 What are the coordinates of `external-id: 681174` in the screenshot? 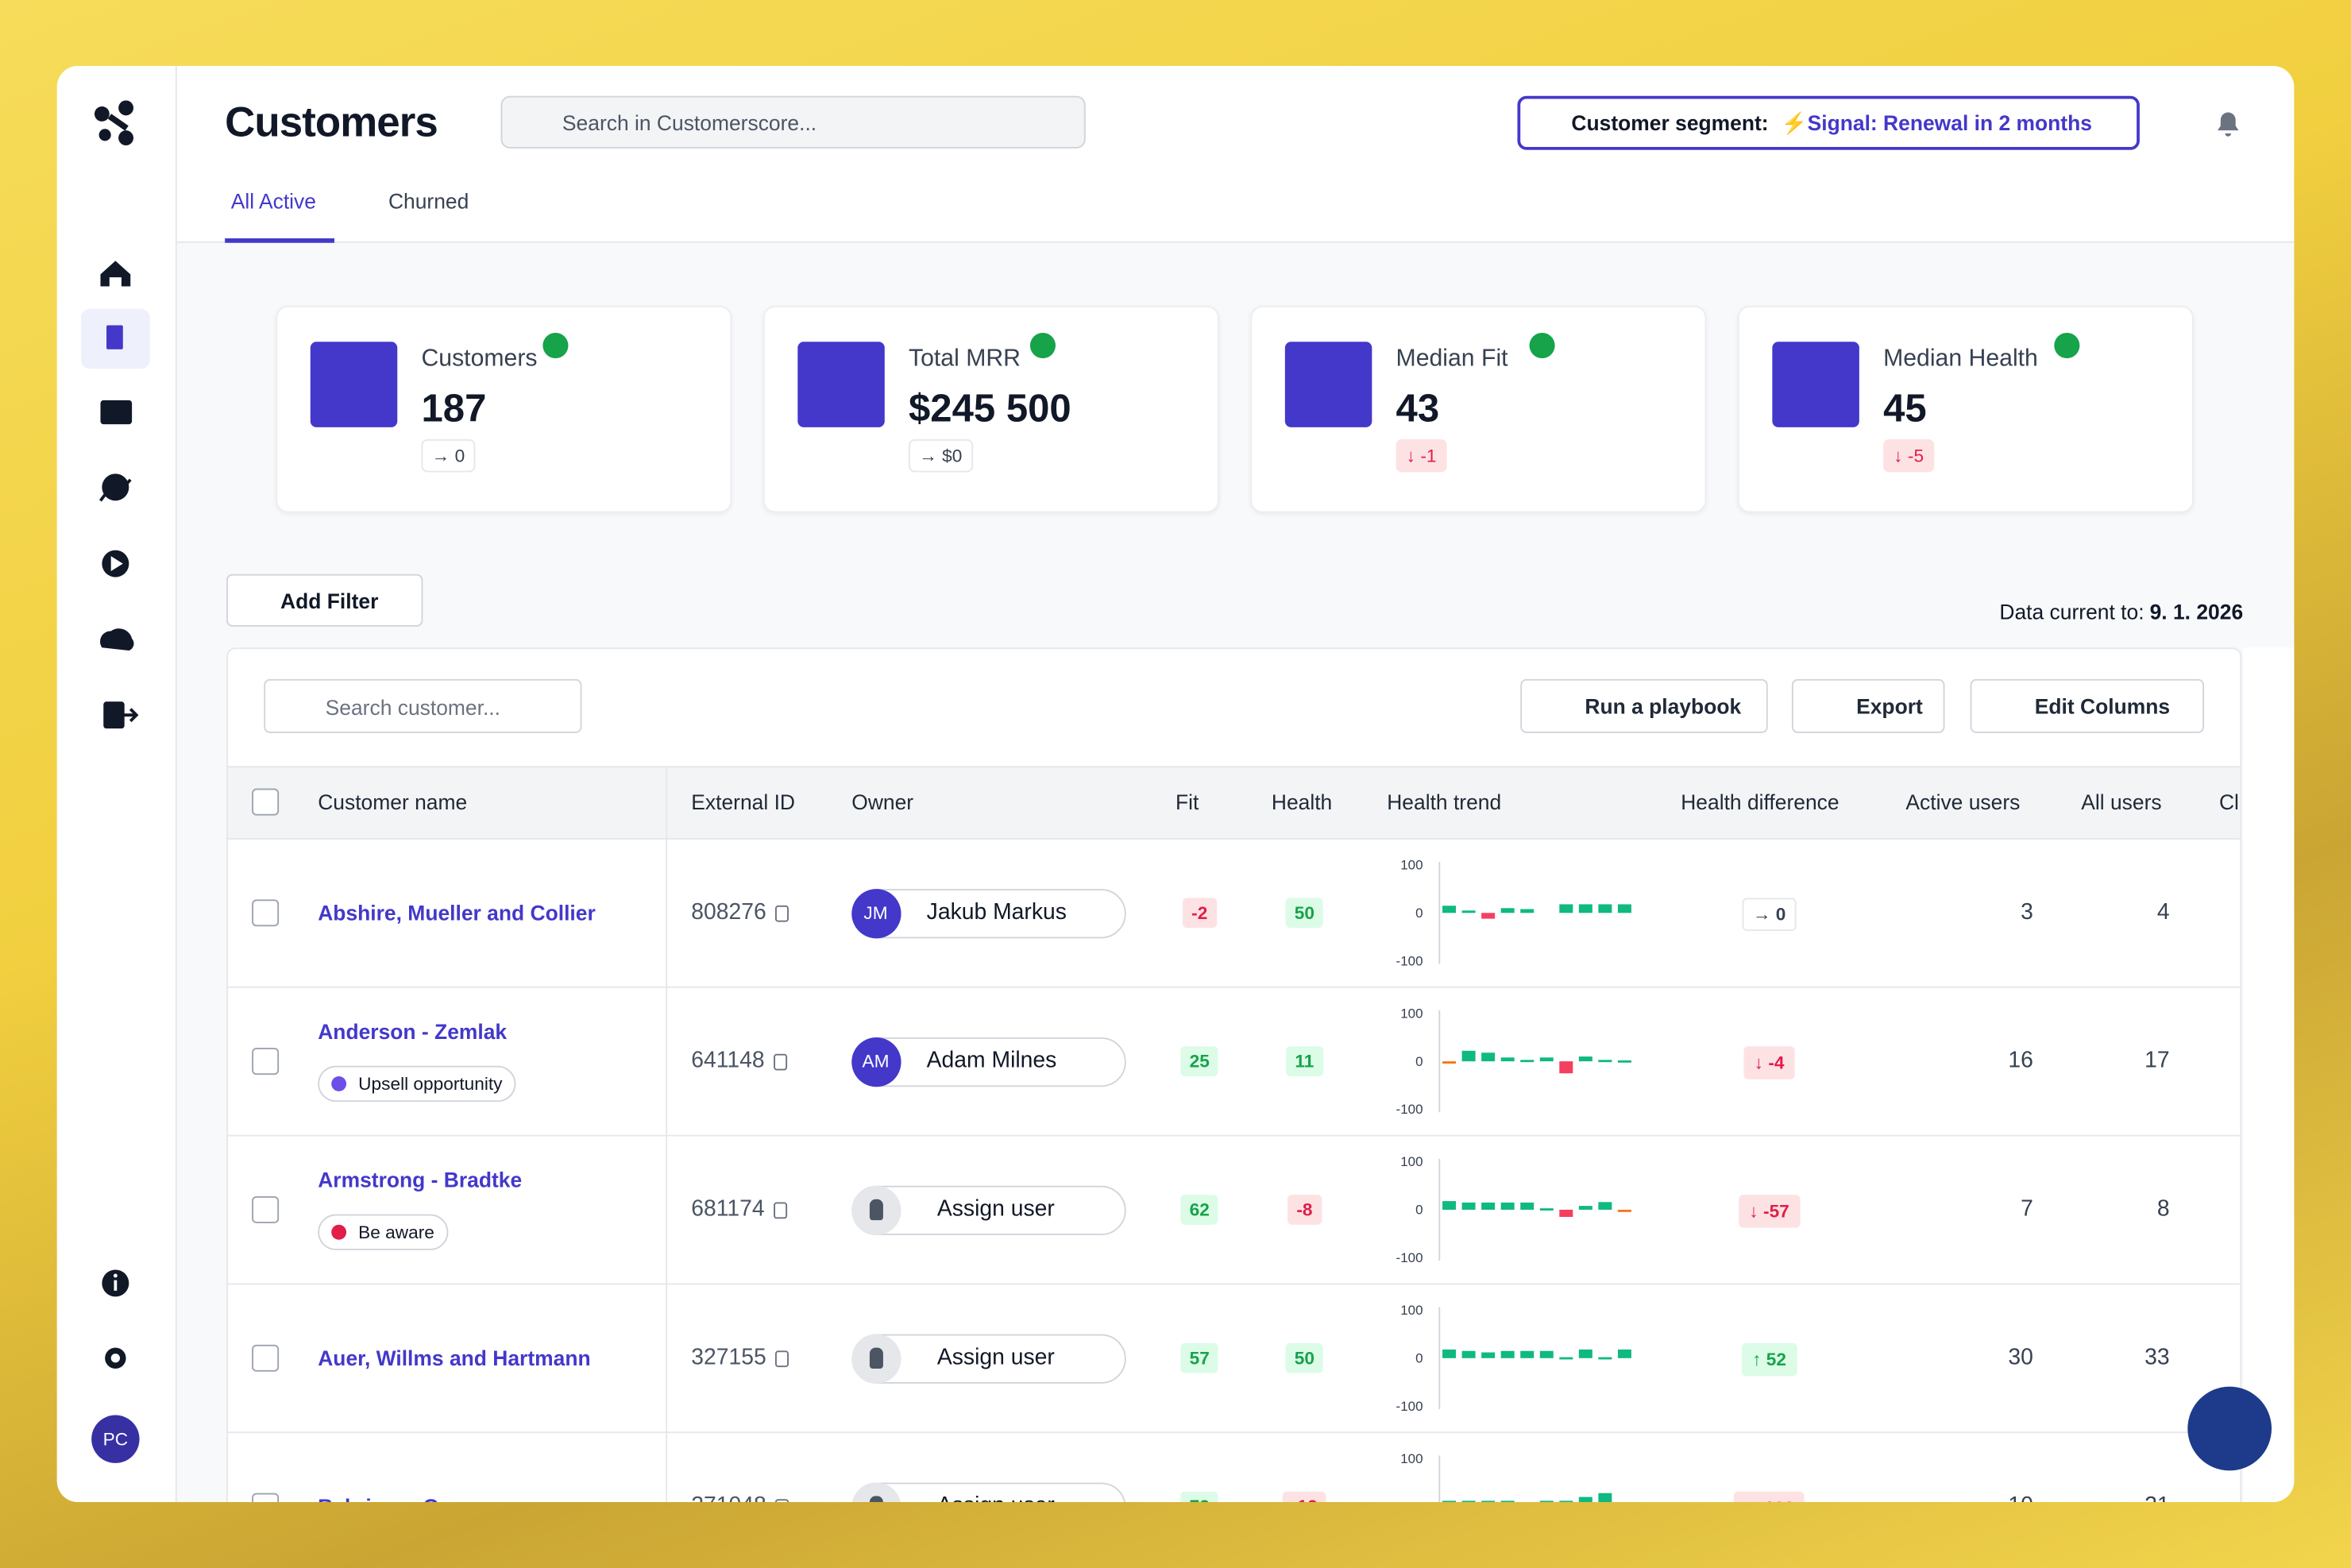 It's located at (728, 1208).